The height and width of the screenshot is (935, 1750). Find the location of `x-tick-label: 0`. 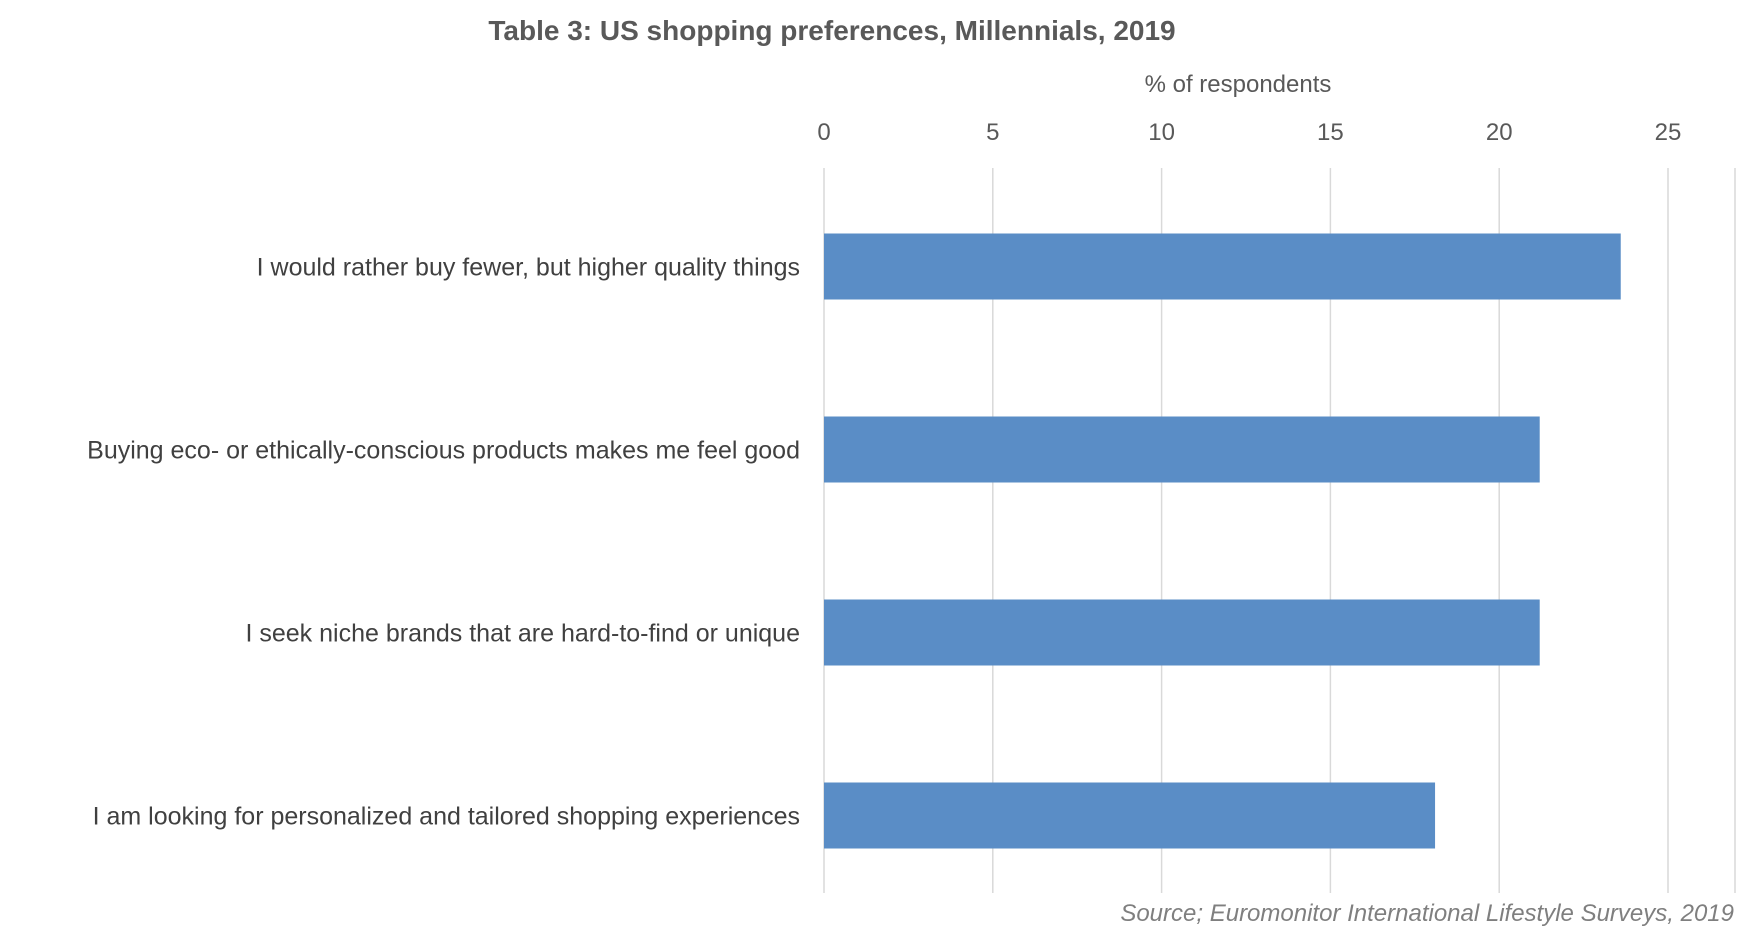

x-tick-label: 0 is located at coordinates (823, 132).